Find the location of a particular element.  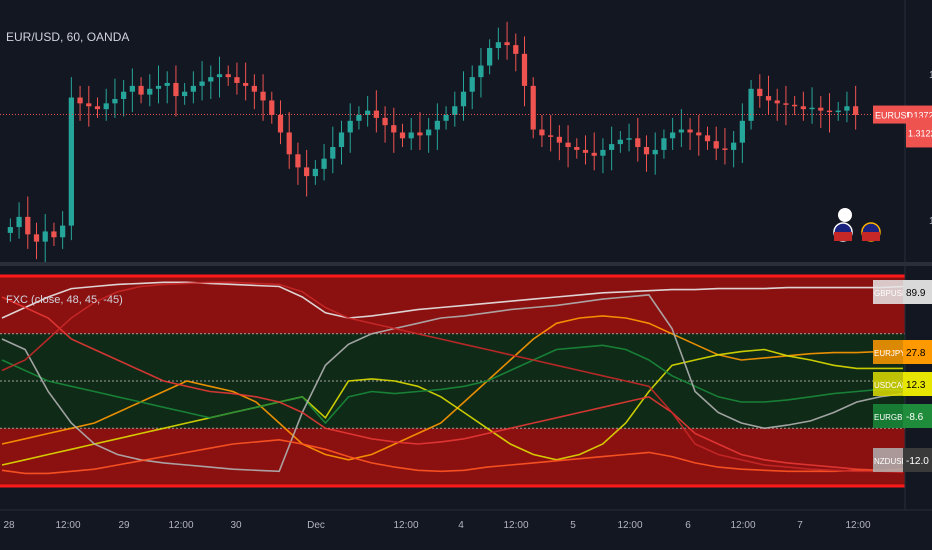

series-tag: NZDUSD-12.0 is located at coordinates (902, 460).